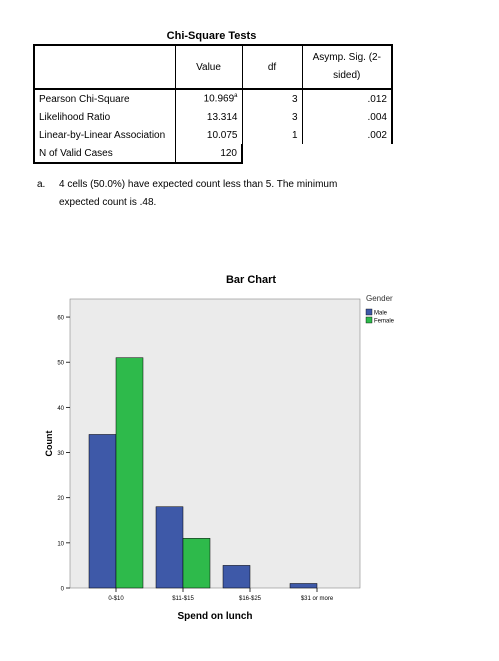 This screenshot has width=499, height=661. I want to click on y-tick-label: 30, so click(60, 454).